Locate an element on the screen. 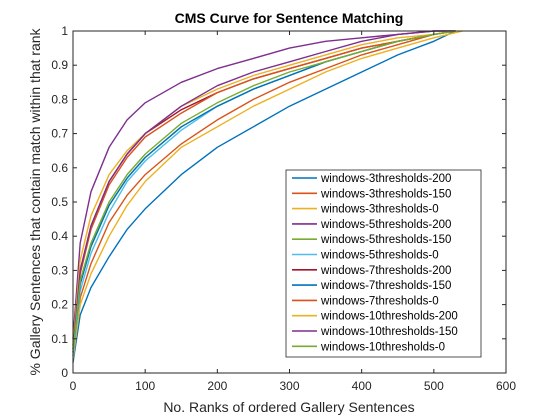 The width and height of the screenshot is (560, 420). y-tick-label: 0.1 is located at coordinates (59, 339).